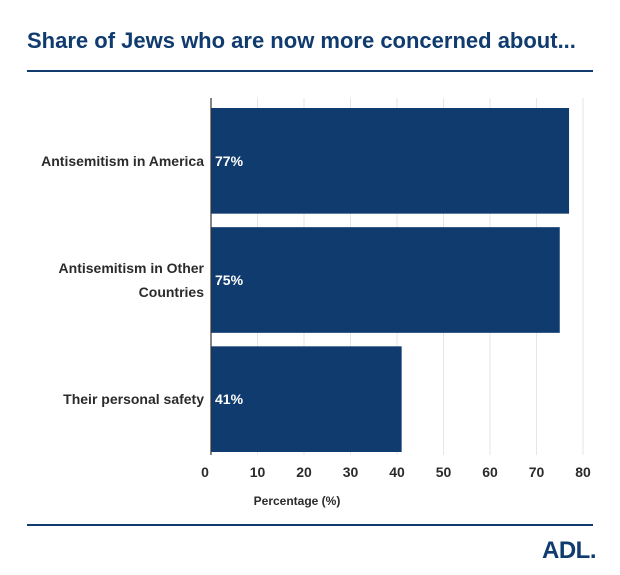 The image size is (620, 575). Describe the element at coordinates (172, 292) in the screenshot. I see `category-label-line: Countries` at that location.